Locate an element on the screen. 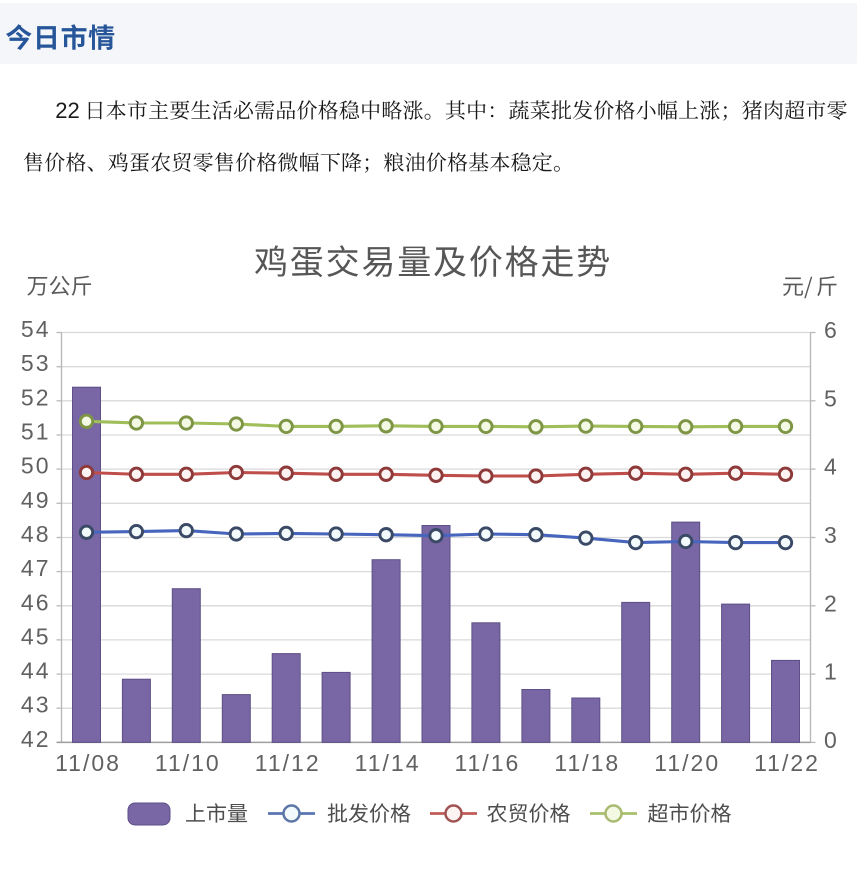 The image size is (868, 885). svg-text: 11/16 is located at coordinates (487, 763).